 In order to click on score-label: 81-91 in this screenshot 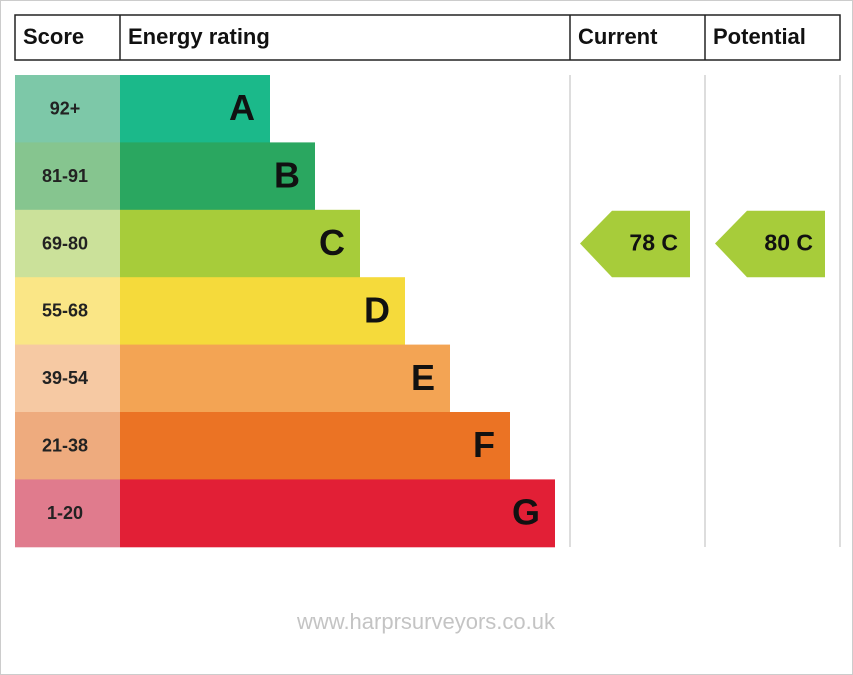, I will do `click(65, 176)`.